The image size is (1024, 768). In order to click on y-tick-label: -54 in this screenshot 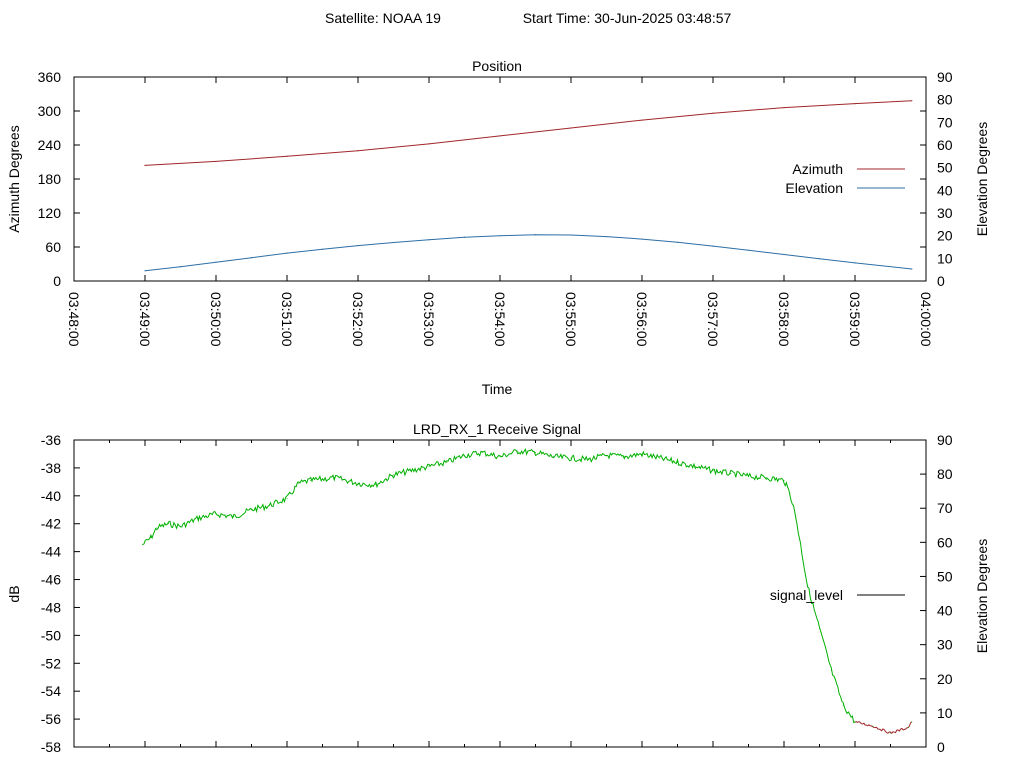, I will do `click(51, 691)`.